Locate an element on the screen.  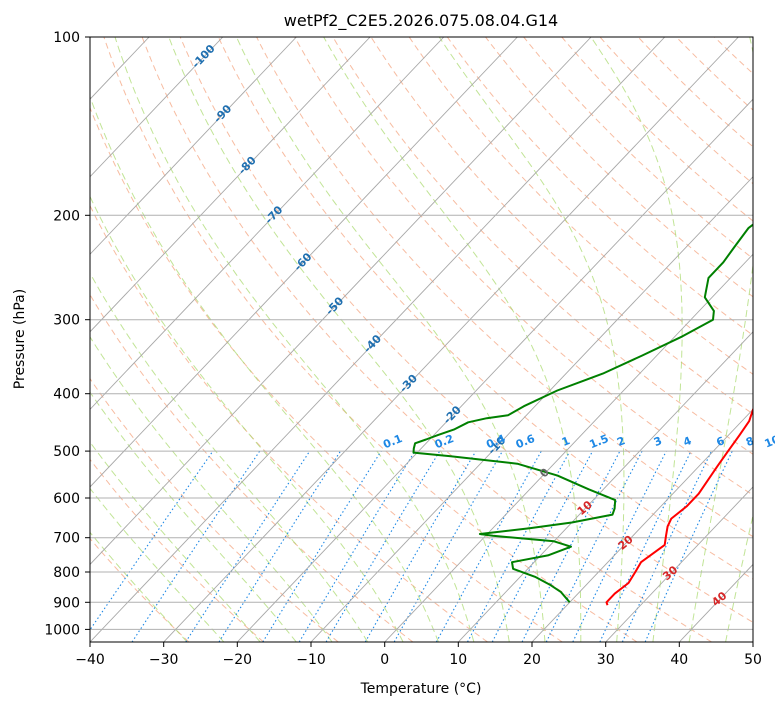
y-tick-label: 700 is located at coordinates (66, 539).